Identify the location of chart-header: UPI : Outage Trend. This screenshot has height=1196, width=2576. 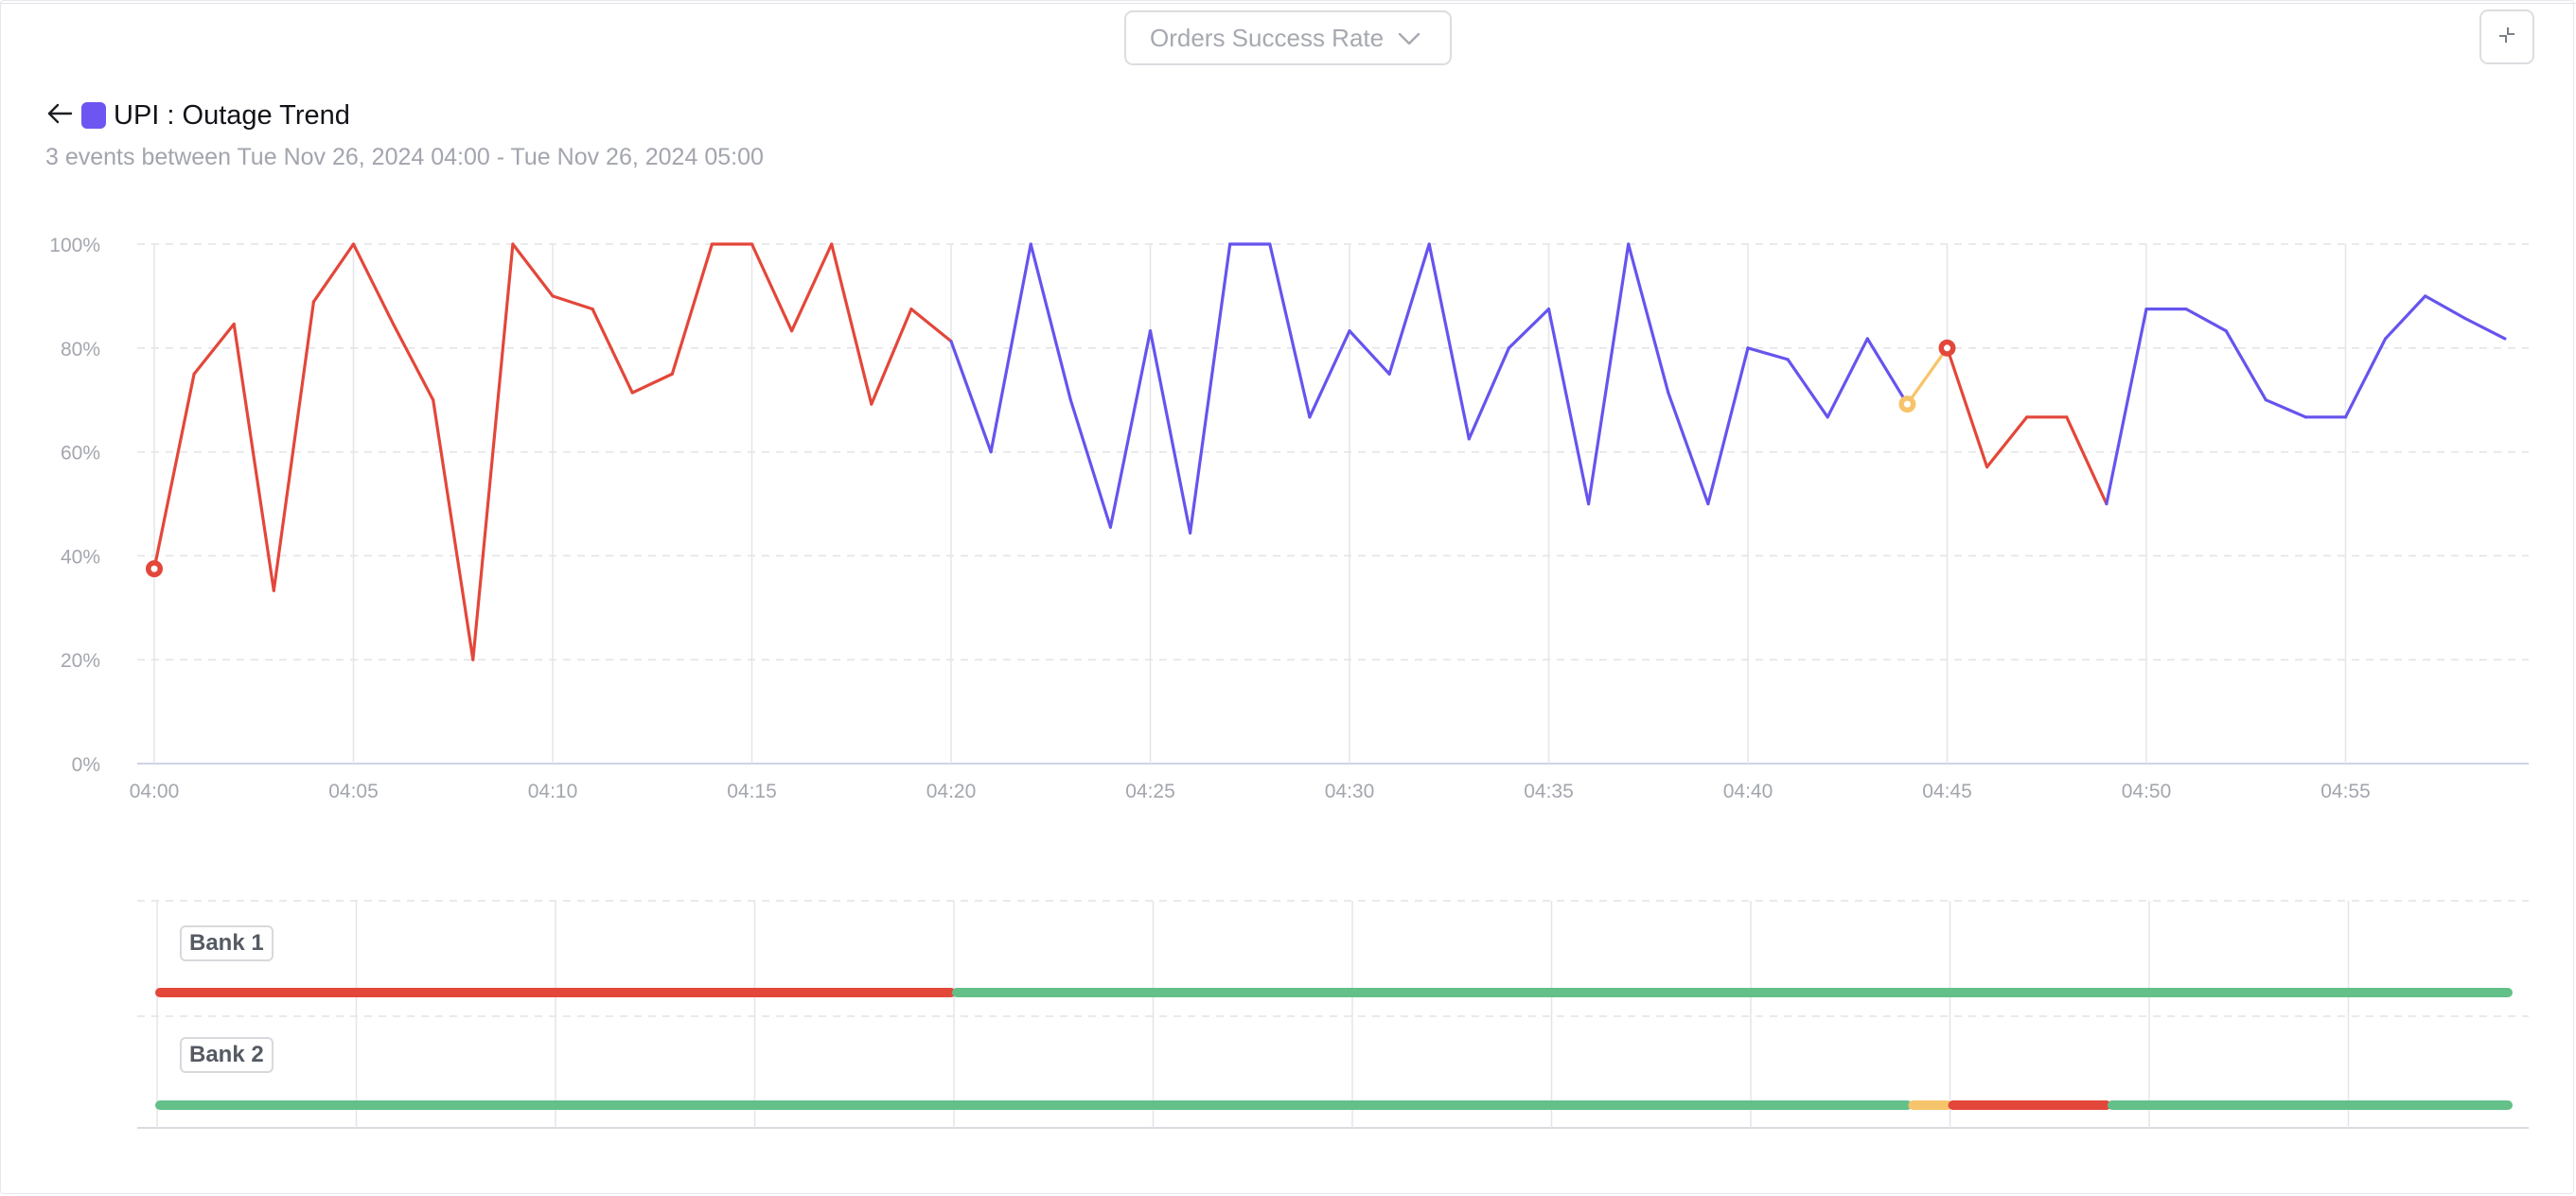
(197, 115).